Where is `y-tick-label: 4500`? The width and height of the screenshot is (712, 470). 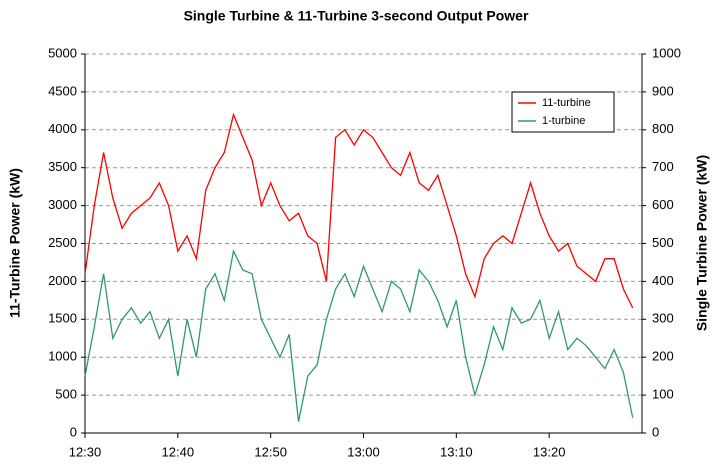 y-tick-label: 4500 is located at coordinates (62, 90).